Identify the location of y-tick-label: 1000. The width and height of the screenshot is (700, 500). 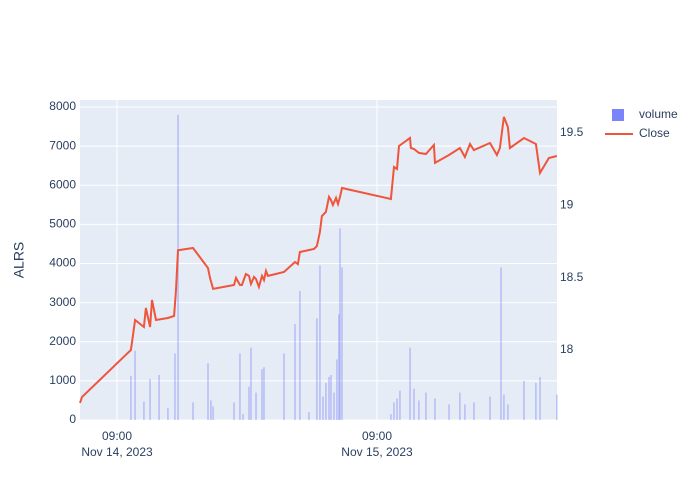
(62, 380).